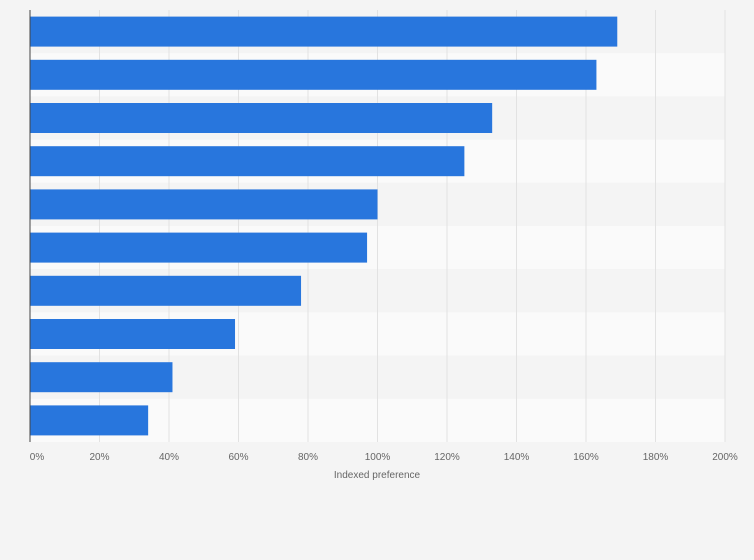 This screenshot has width=754, height=560. Describe the element at coordinates (238, 457) in the screenshot. I see `x-tick-label: 60%` at that location.